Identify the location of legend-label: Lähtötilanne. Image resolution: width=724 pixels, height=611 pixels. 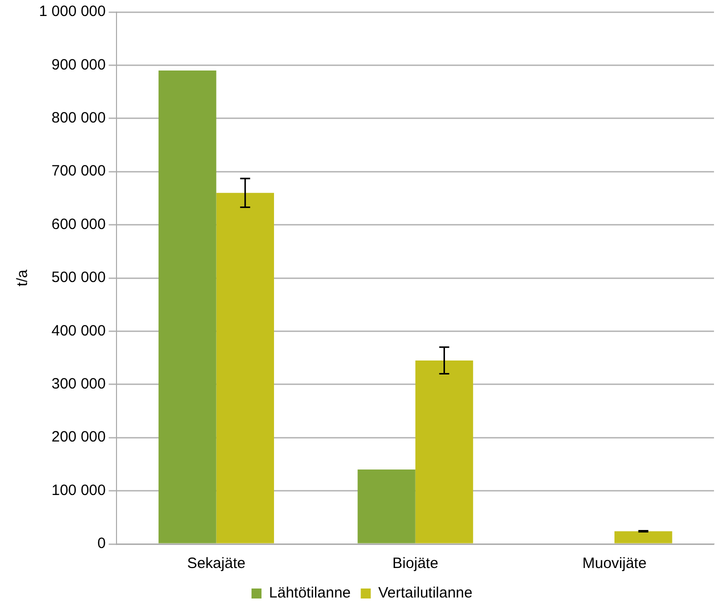
(310, 593).